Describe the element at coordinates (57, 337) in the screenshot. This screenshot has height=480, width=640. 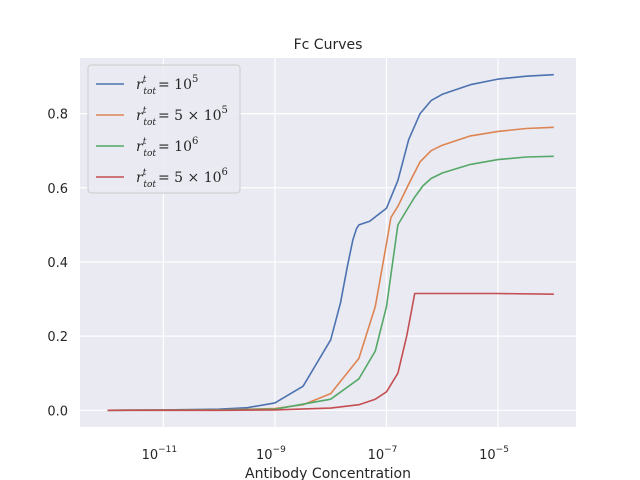
I see `y-tick-label: 0.2` at that location.